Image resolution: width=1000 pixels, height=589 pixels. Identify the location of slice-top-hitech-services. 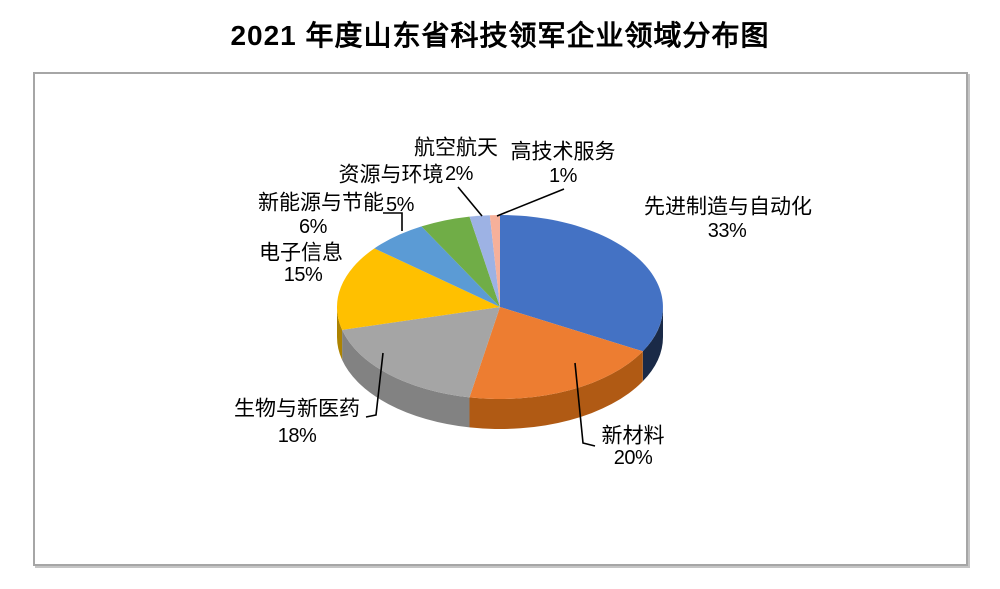
(494, 261).